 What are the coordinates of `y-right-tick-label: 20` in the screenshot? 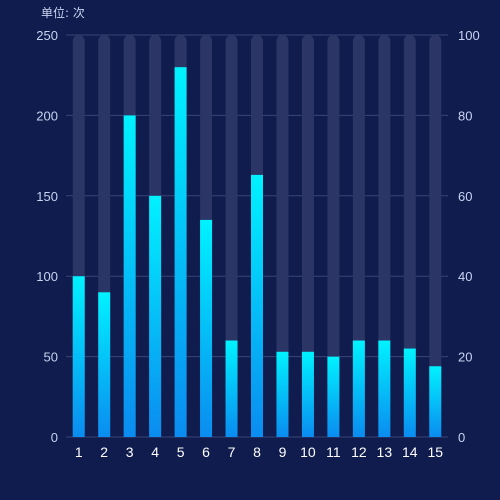 It's located at (465, 357).